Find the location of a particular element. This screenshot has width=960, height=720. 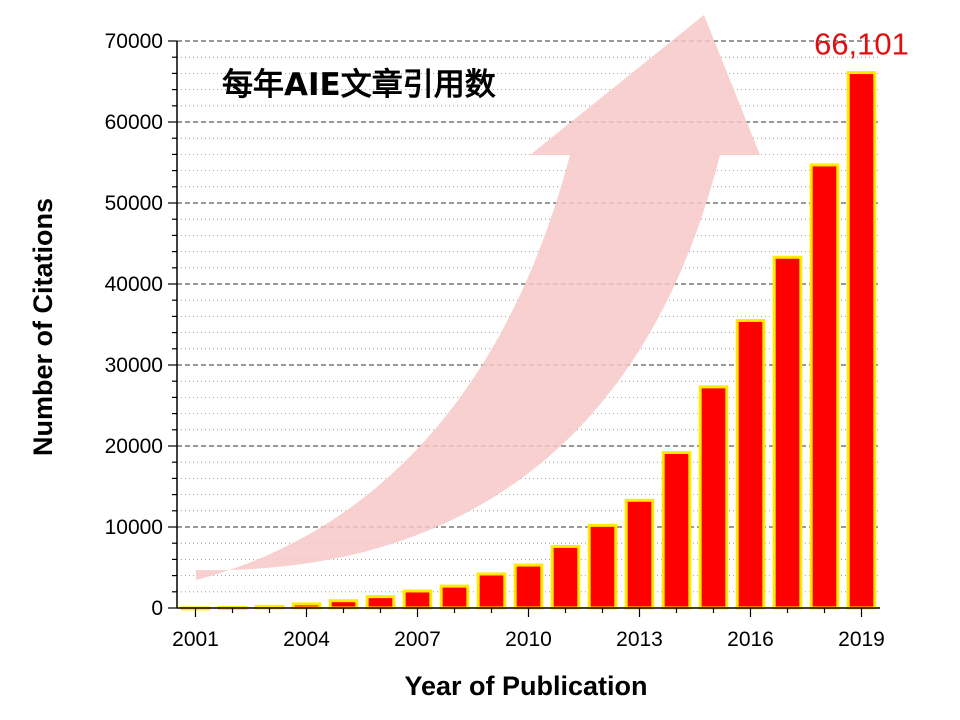

x-tick-label: 2016 is located at coordinates (750, 639).